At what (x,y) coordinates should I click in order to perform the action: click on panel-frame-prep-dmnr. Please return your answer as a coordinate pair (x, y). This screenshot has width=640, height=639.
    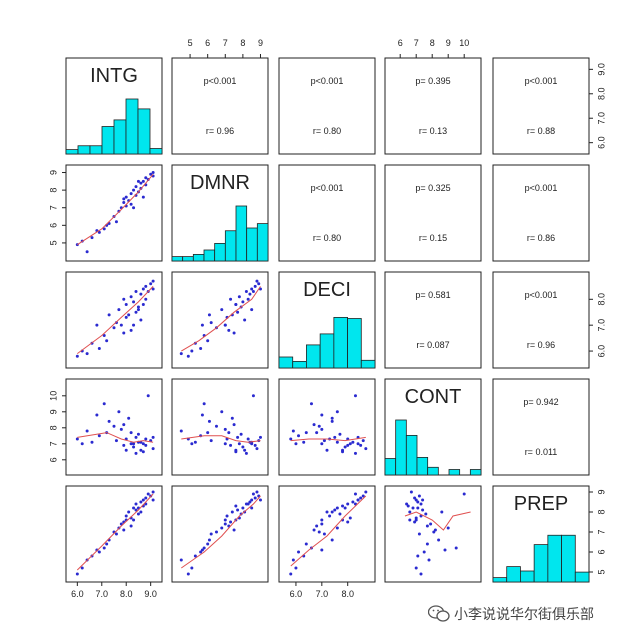
    Looking at the image, I should click on (220, 534).